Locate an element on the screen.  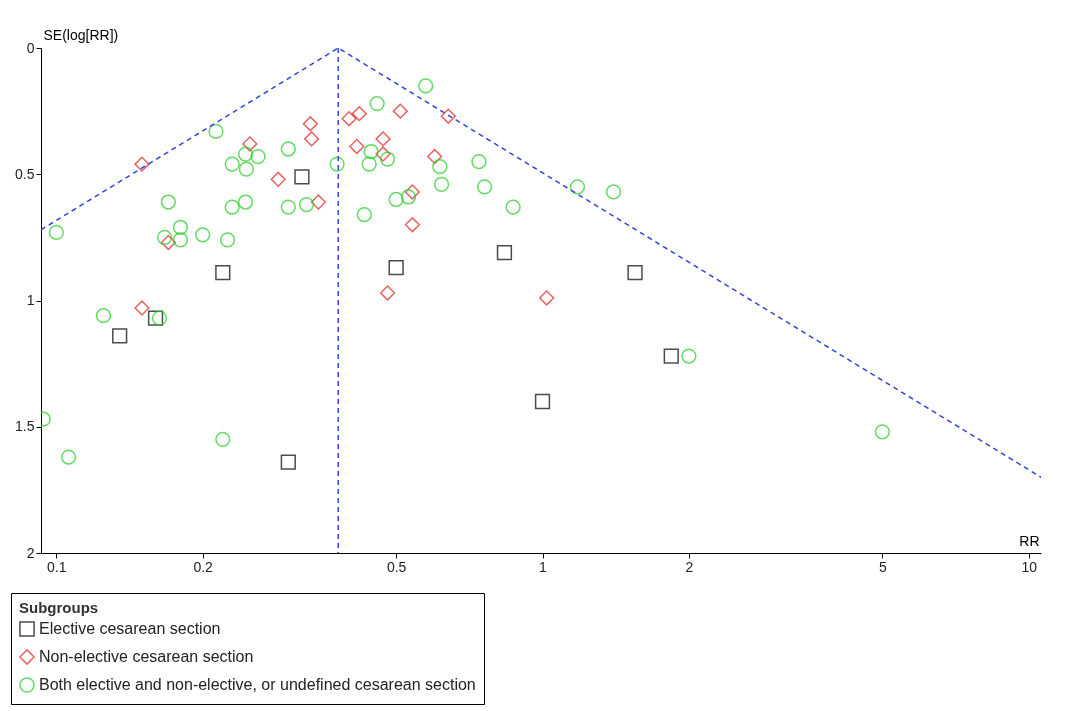
legend-label: Non-elective cesarean section is located at coordinates (146, 656).